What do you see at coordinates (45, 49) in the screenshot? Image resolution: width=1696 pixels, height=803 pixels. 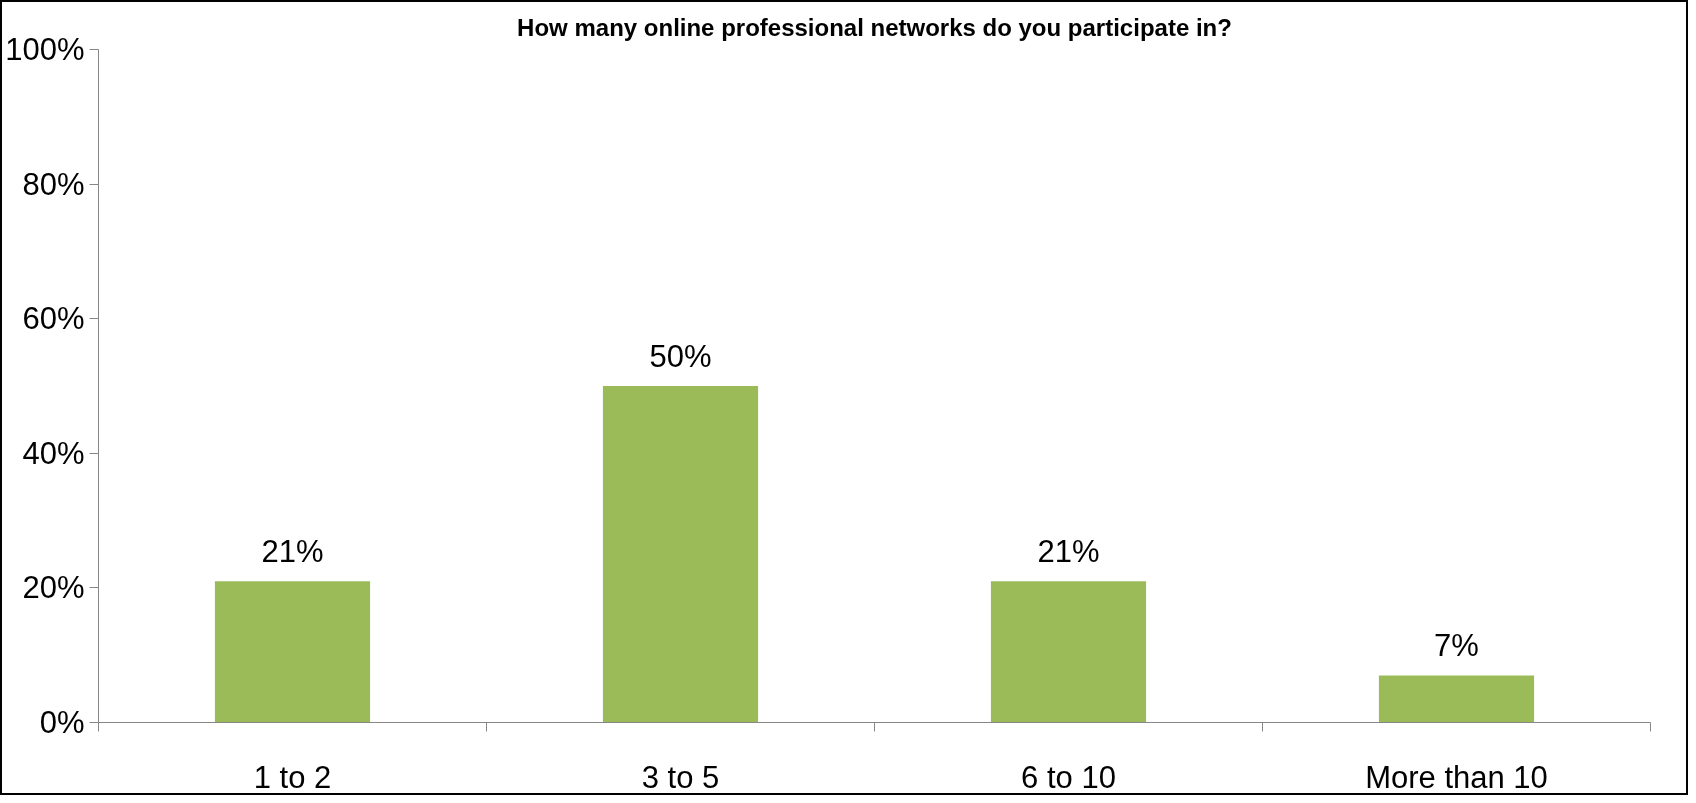 I see `y-tick-label: 100%` at bounding box center [45, 49].